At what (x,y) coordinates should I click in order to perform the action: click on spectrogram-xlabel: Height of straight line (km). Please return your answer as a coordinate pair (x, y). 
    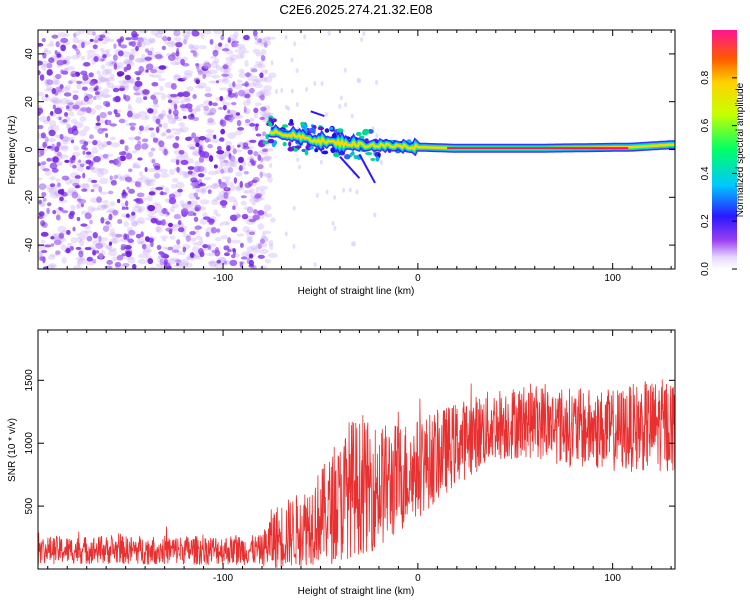
    Looking at the image, I should click on (356, 291).